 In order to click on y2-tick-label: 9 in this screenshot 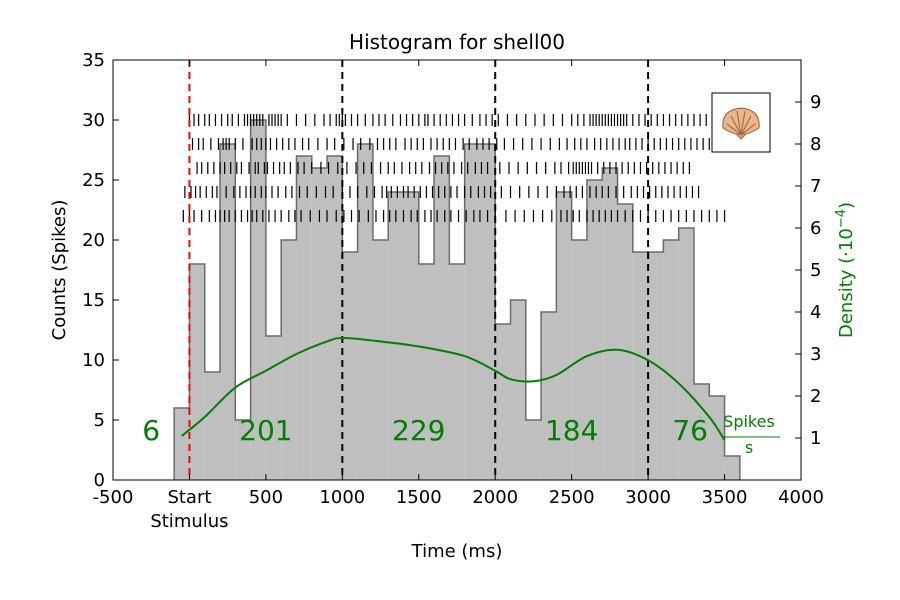, I will do `click(815, 102)`.